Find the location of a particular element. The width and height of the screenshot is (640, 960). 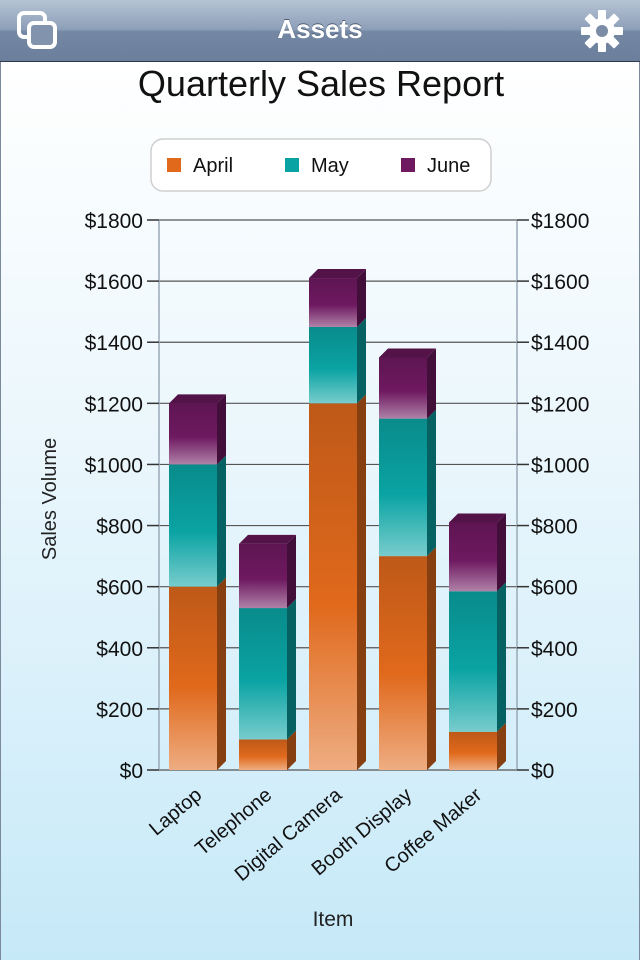

page-title: Assets is located at coordinates (320, 29).